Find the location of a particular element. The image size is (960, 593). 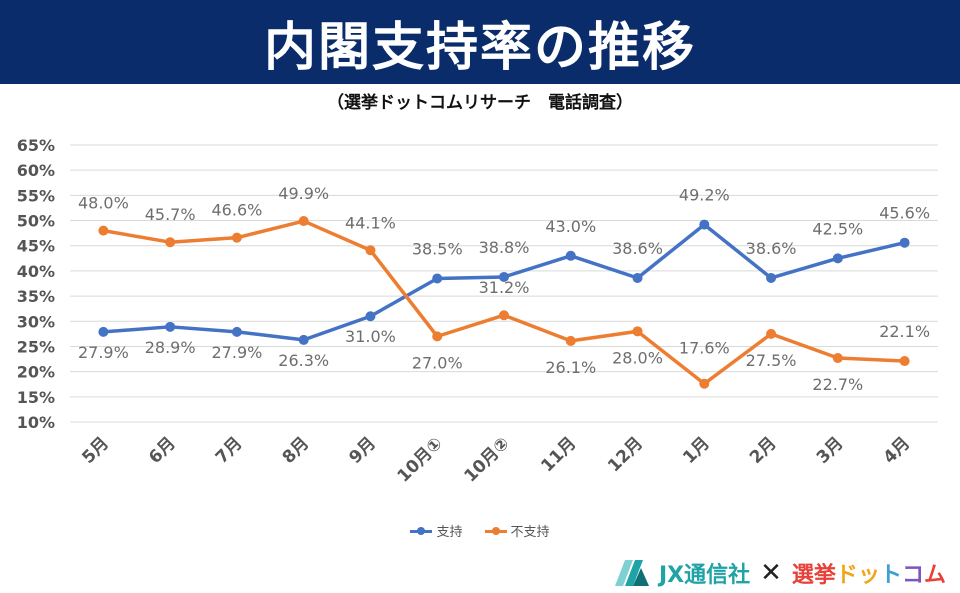

legend-swatch-support is located at coordinates (421, 531).